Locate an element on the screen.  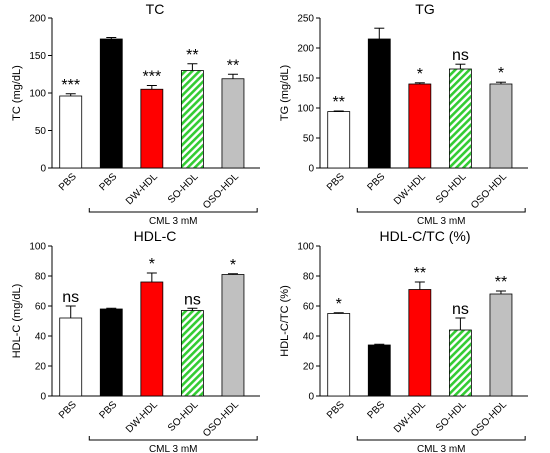
y-axis-label: HDL-C (mg/dL) is located at coordinates (17, 321).